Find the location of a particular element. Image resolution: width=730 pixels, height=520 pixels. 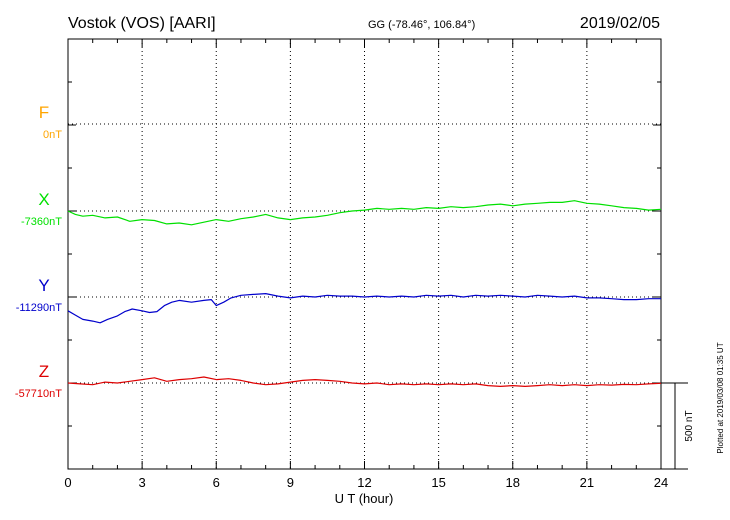

series-name-z: Z is located at coordinates (44, 371).